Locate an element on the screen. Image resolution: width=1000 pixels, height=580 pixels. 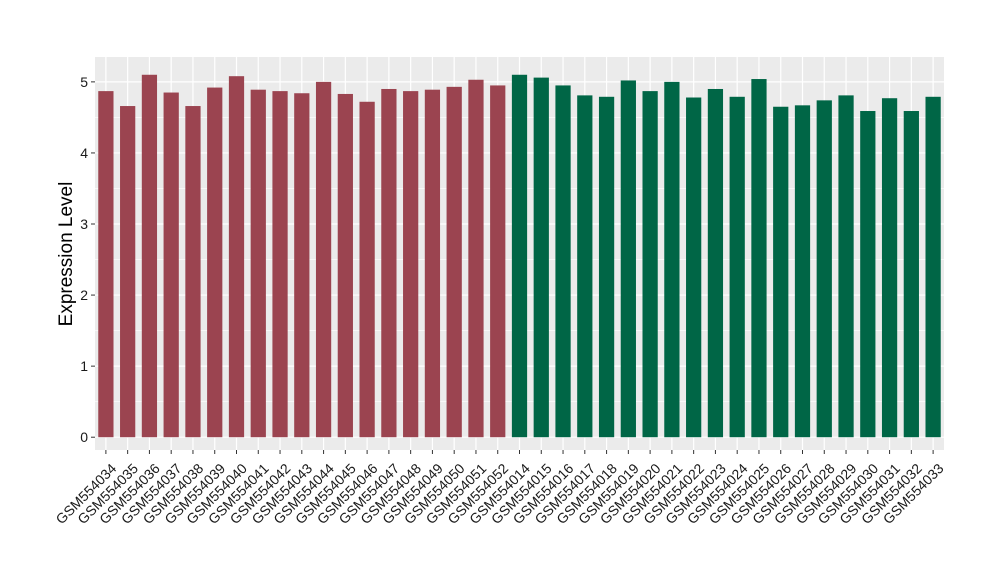
bar-GSM554023 is located at coordinates (715, 263).